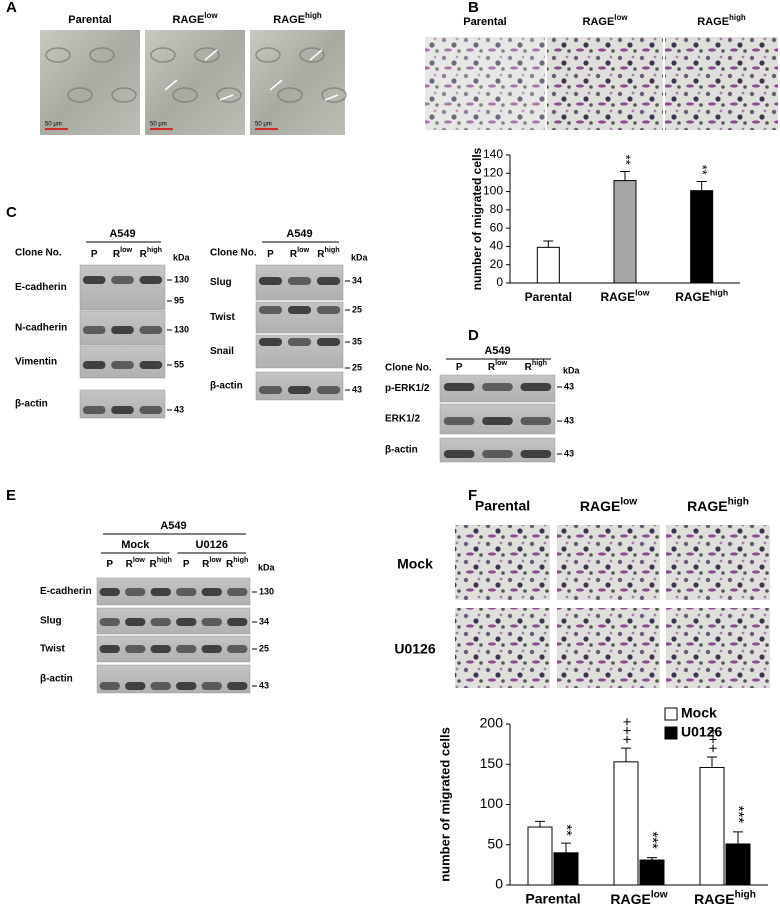 The height and width of the screenshot is (910, 780). Describe the element at coordinates (226, 386) in the screenshot. I see `row-label: β-actin` at that location.